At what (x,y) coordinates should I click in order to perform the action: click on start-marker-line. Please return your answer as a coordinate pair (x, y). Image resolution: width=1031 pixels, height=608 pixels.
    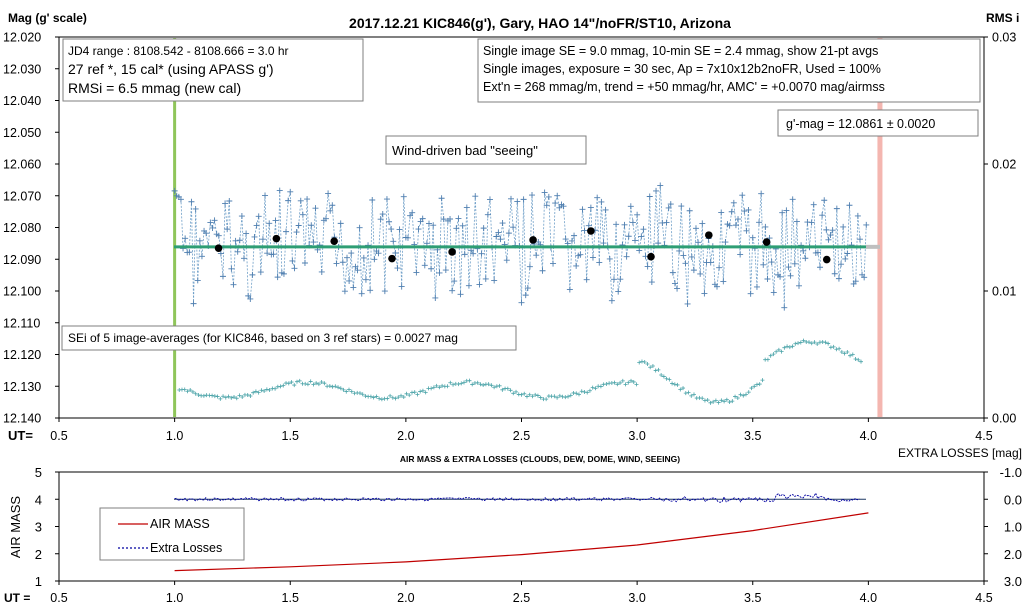
    Looking at the image, I should click on (175, 227).